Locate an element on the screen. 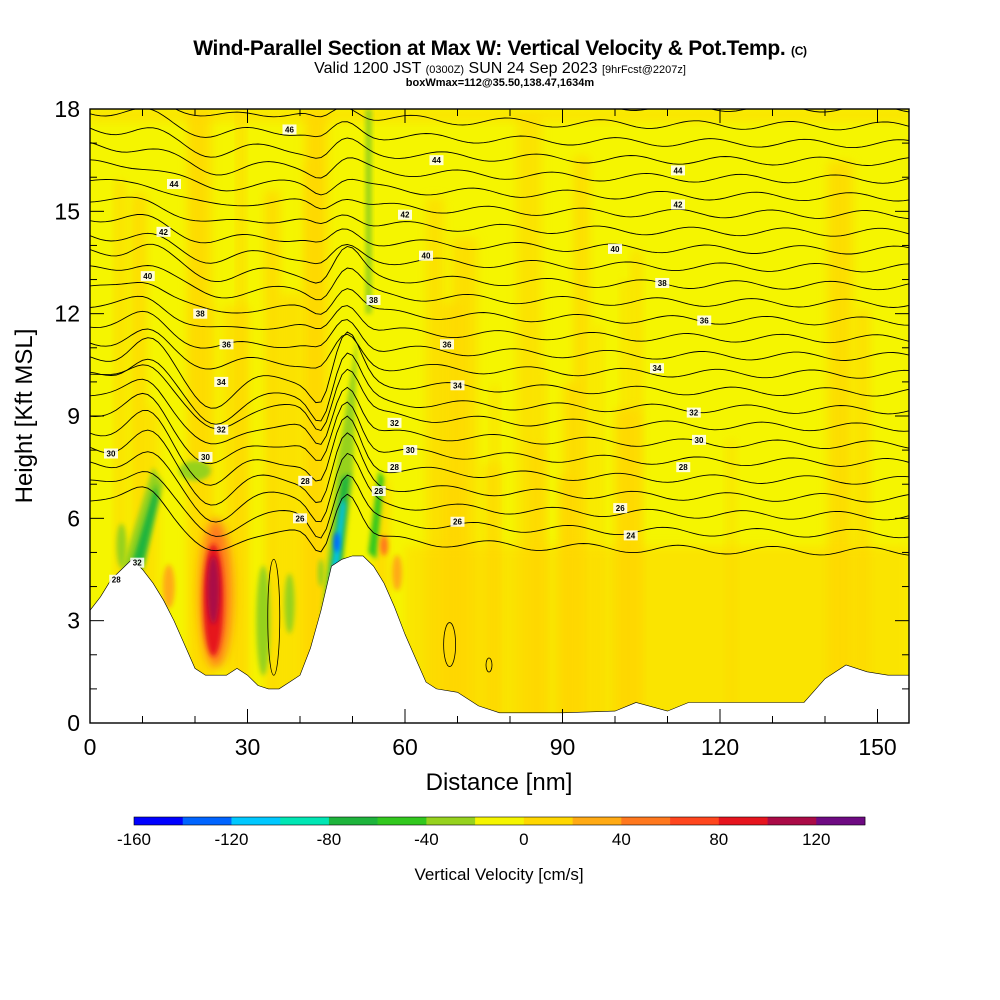 This screenshot has height=1000, width=1000. theta-label-text: 30 is located at coordinates (410, 450).